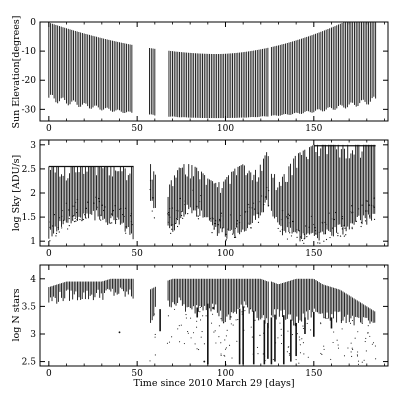 The image size is (407, 407). Describe the element at coordinates (16, 72) in the screenshot. I see `y-axis-label: Sun Elevation[degrees]` at that location.